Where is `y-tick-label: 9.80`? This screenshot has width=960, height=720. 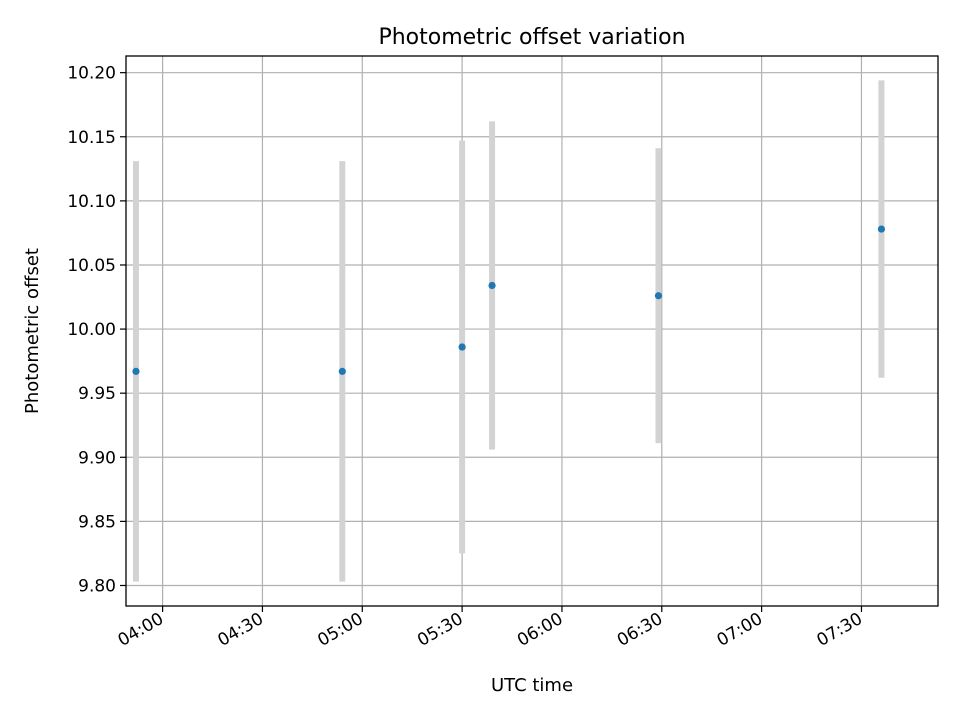 y-tick-label: 9.80 is located at coordinates (97, 586).